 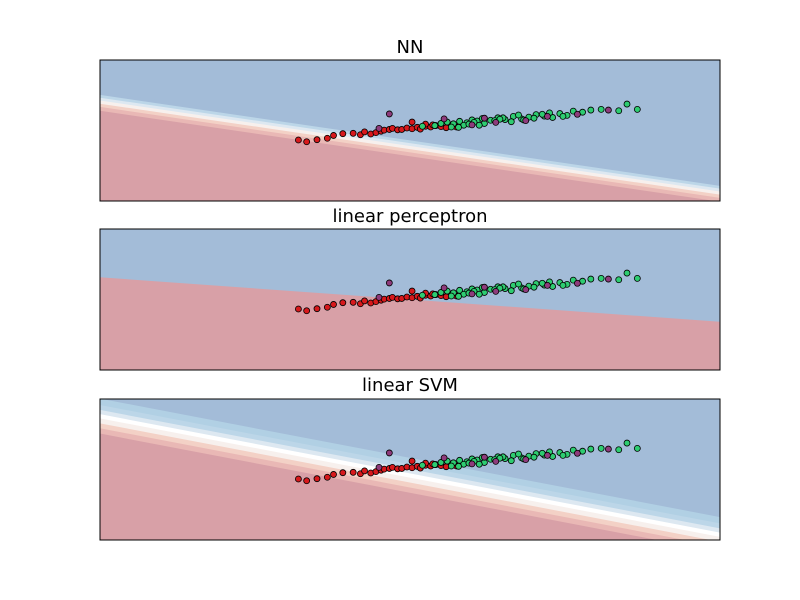 I want to click on panel-title-linear-svm: linear SVM, so click(x=410, y=385).